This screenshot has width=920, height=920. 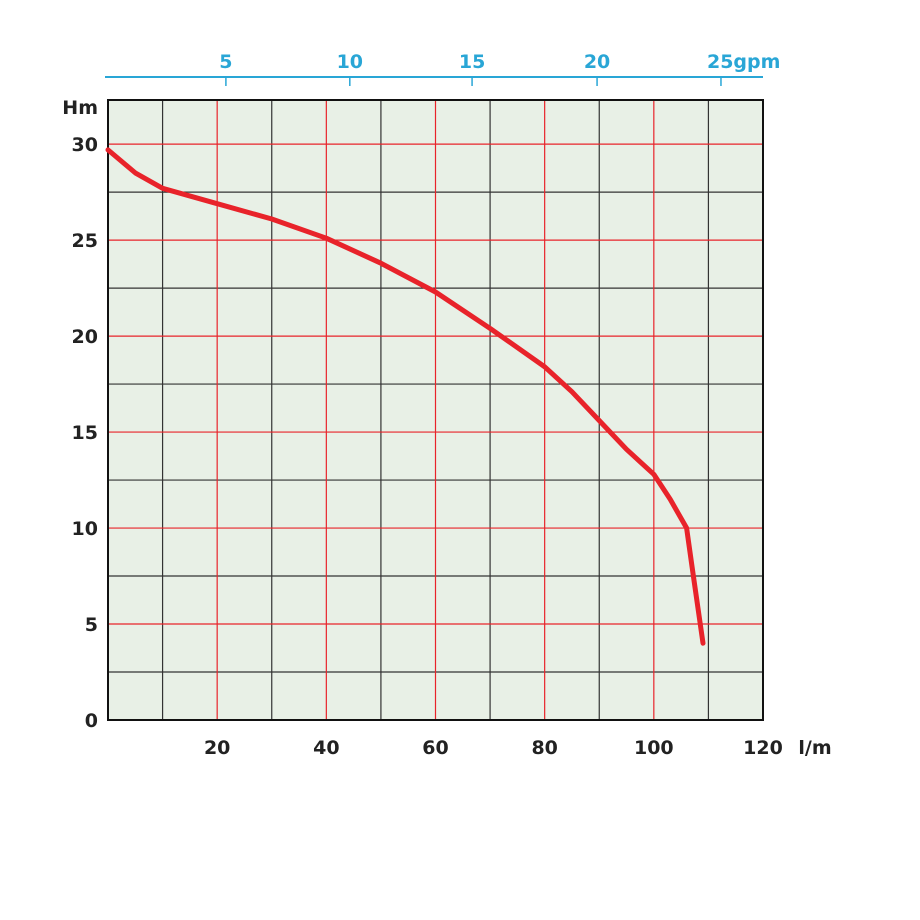 What do you see at coordinates (225, 62) in the screenshot?
I see `gpm-tick-label: 5` at bounding box center [225, 62].